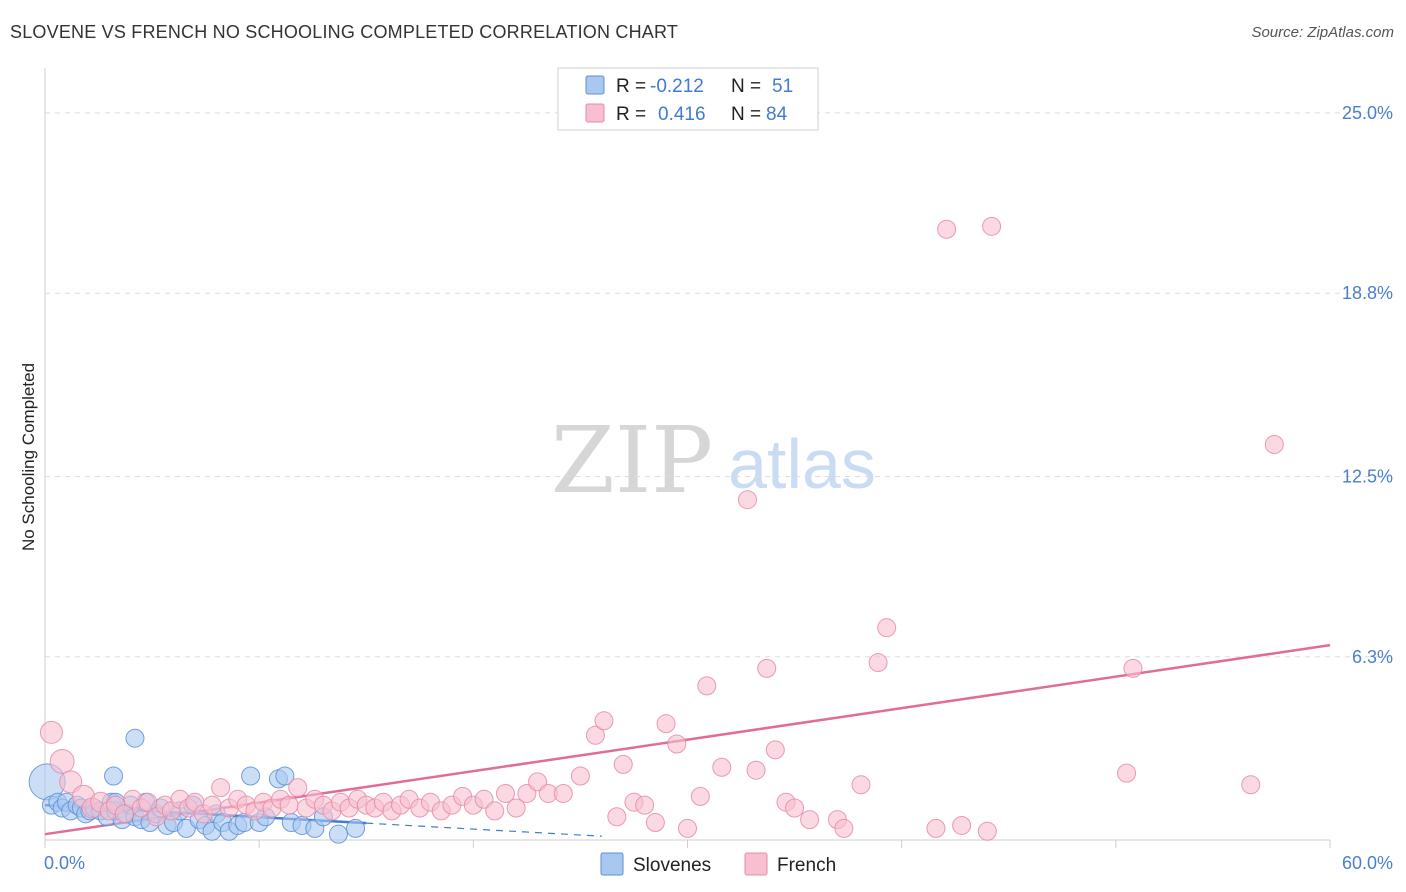 The image size is (1406, 892). What do you see at coordinates (688, 99) in the screenshot?
I see `stats-legend: R = -0.212 N = 51 R = 0.416 N = 84` at bounding box center [688, 99].